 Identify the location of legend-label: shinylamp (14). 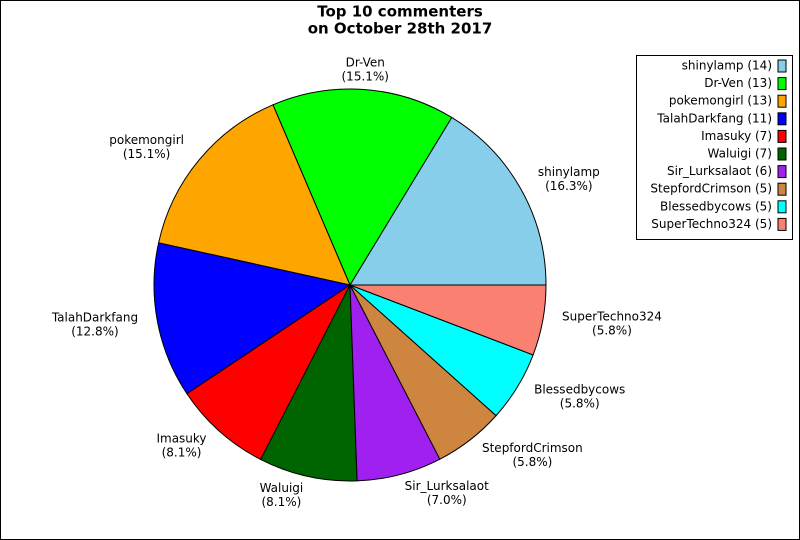
(727, 66).